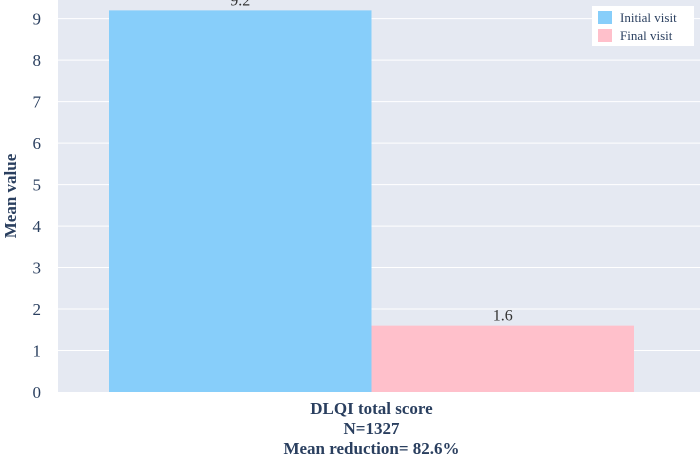  I want to click on y-tick-label: 4, so click(37, 226).